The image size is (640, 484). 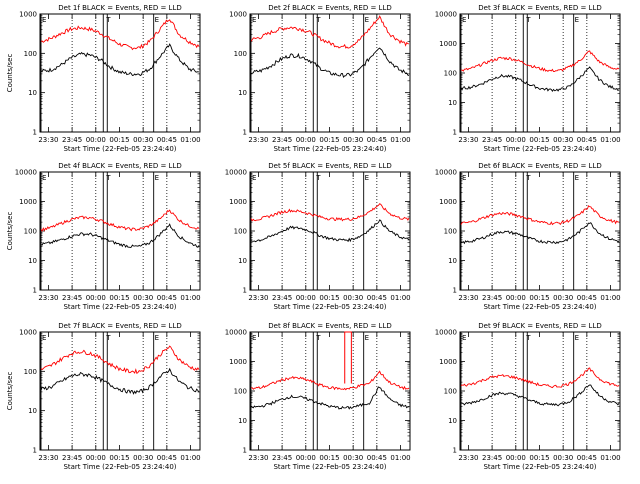 What do you see at coordinates (119, 8) in the screenshot?
I see `panel-title: Det 1f BLACK = Events, RED = LLD` at bounding box center [119, 8].